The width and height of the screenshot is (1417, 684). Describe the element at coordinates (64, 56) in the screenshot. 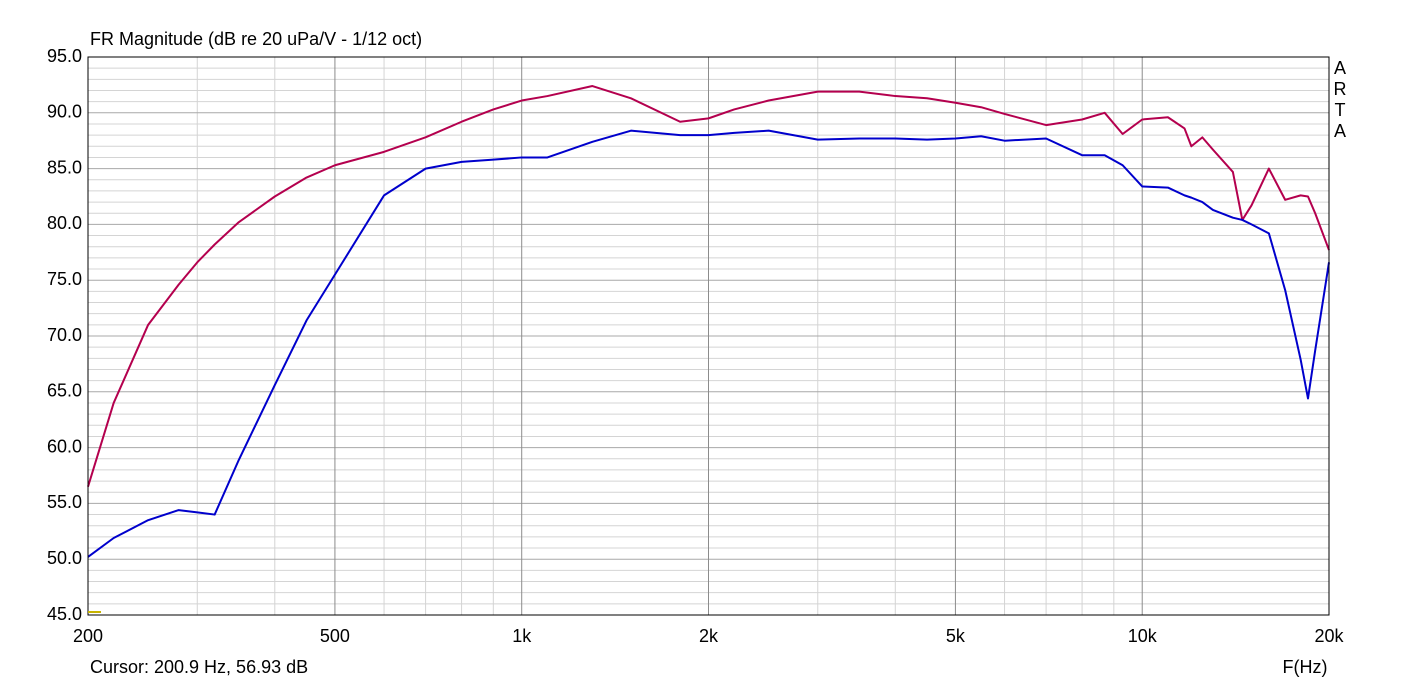

I see `y-tick-label: 95.0` at that location.